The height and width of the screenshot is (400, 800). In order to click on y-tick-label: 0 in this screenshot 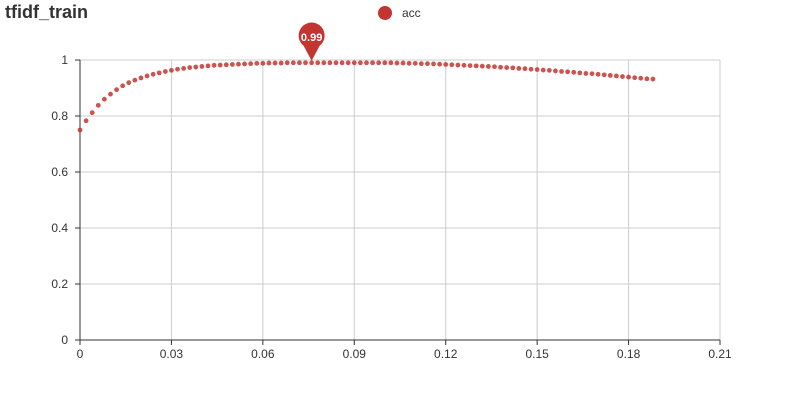, I will do `click(64, 340)`.